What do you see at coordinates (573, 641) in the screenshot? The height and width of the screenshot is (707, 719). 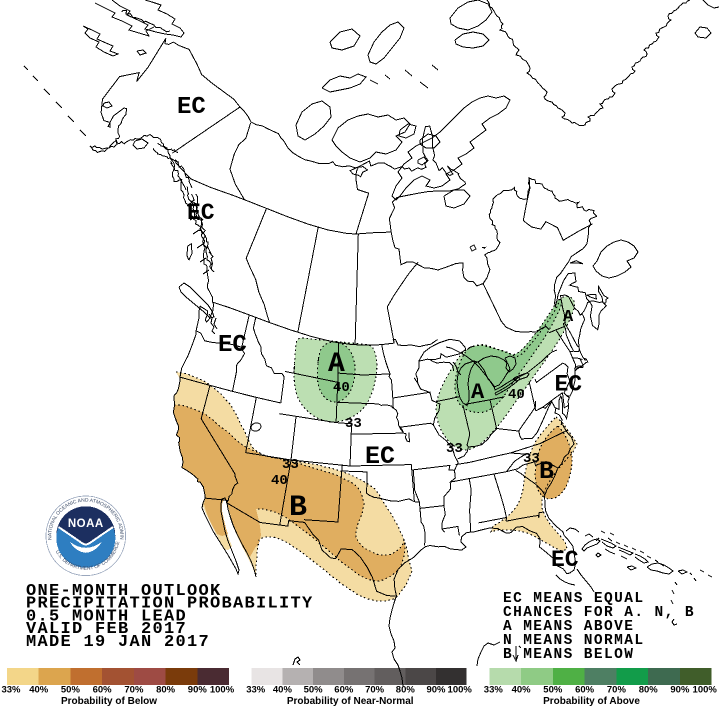 I see `svg-text: N MEANS NORMAL` at bounding box center [573, 641].